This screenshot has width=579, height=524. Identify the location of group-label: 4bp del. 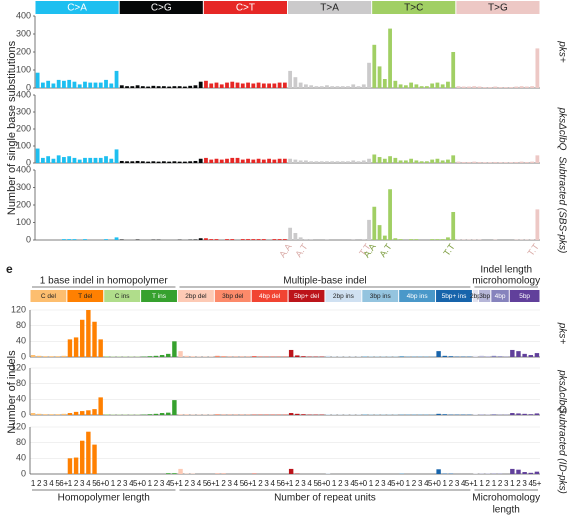
(270, 296).